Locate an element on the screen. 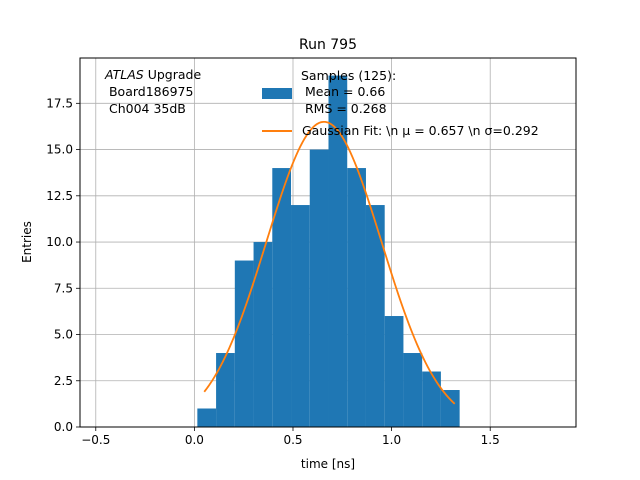 The image size is (640, 480). y-axis-label: Entries is located at coordinates (27, 242).